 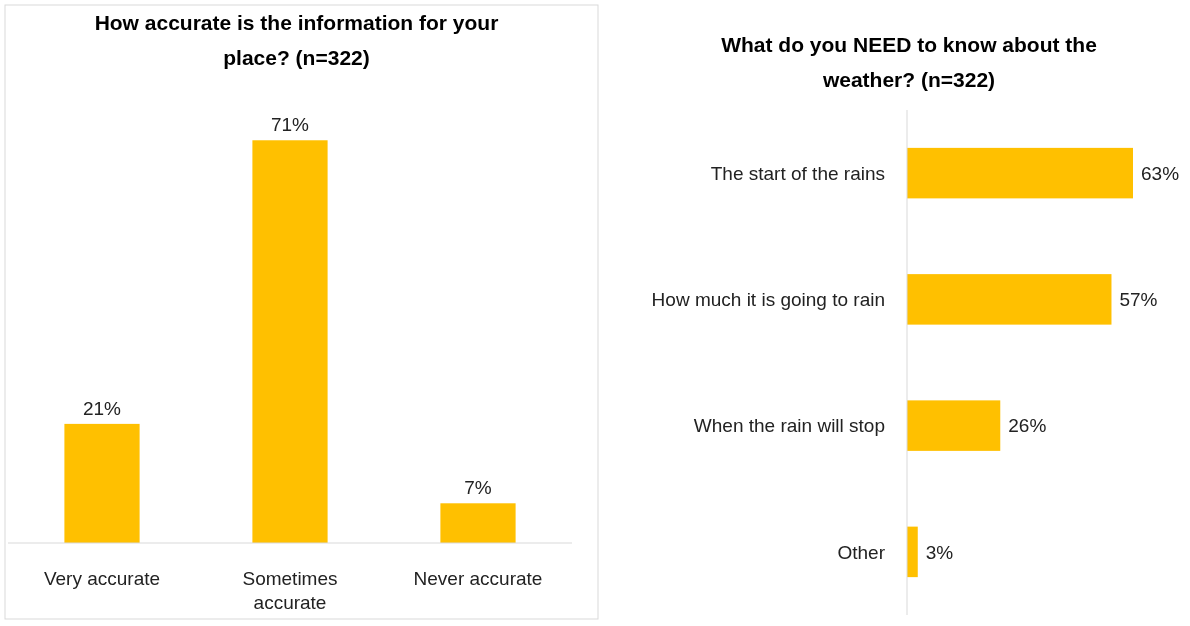 What do you see at coordinates (797, 173) in the screenshot?
I see `y-tick-label: The start of the rains` at bounding box center [797, 173].